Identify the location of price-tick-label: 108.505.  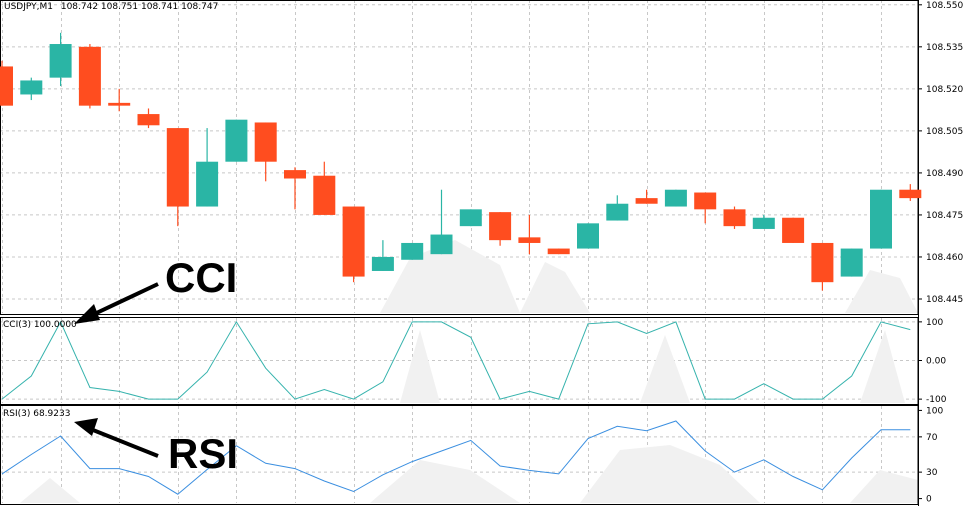
(944, 132).